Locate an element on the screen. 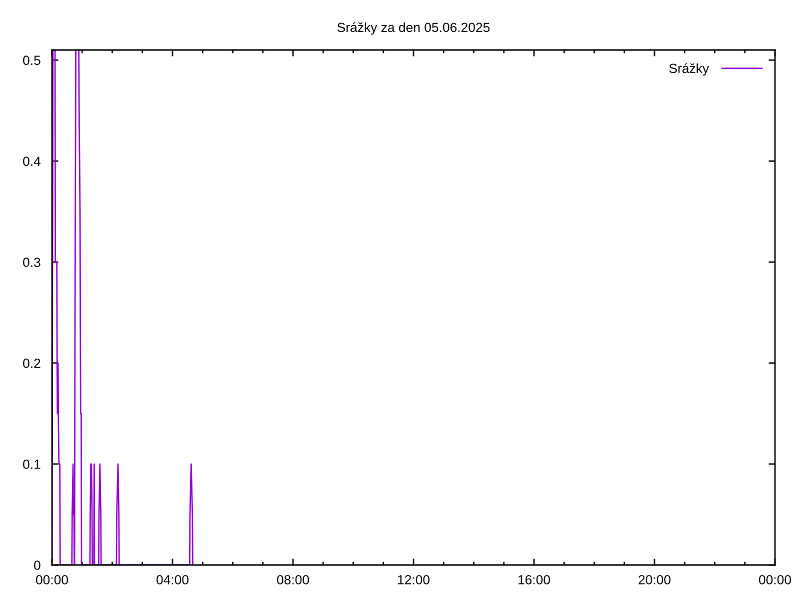 This screenshot has width=800, height=600. x-tick-label: 04:00 is located at coordinates (172, 579).